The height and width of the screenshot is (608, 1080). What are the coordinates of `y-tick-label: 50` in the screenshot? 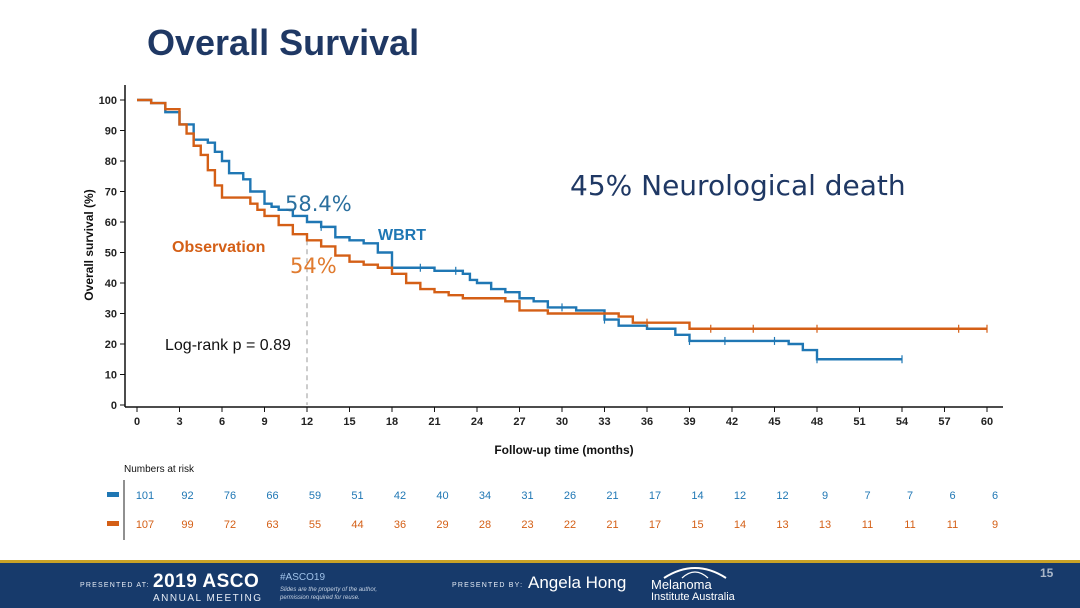 It's located at (111, 254).